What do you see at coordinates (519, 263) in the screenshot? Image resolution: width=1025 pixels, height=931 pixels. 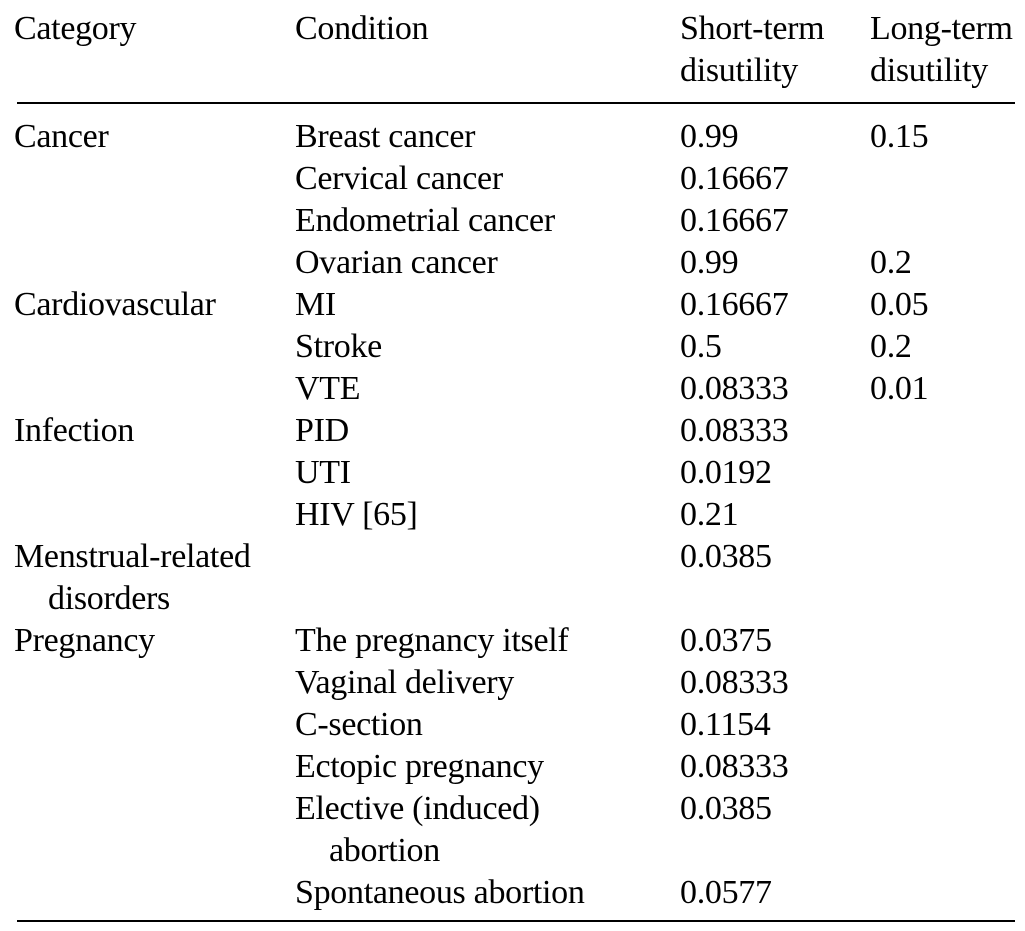 I see `table-row: Ovarian cancer 0.99 0.2` at bounding box center [519, 263].